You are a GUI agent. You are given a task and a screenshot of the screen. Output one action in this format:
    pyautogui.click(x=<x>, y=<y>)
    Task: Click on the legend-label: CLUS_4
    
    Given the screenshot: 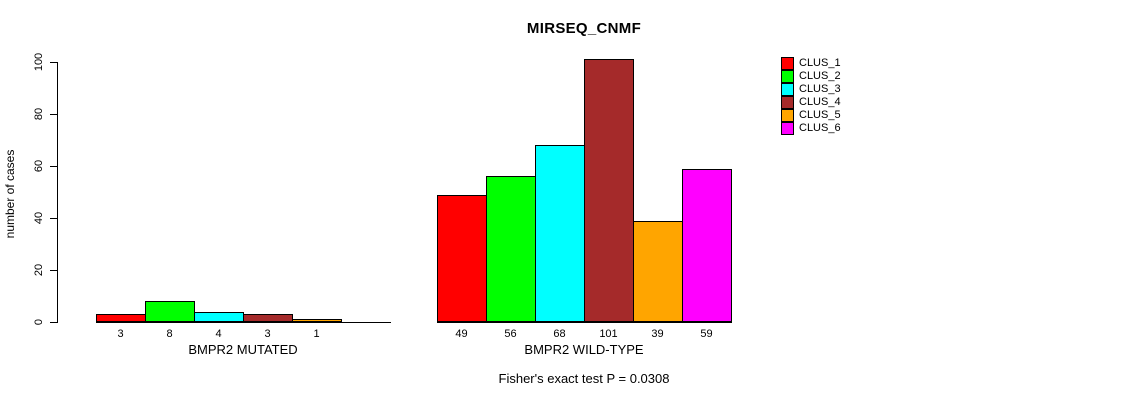 What is the action you would take?
    pyautogui.click(x=820, y=102)
    